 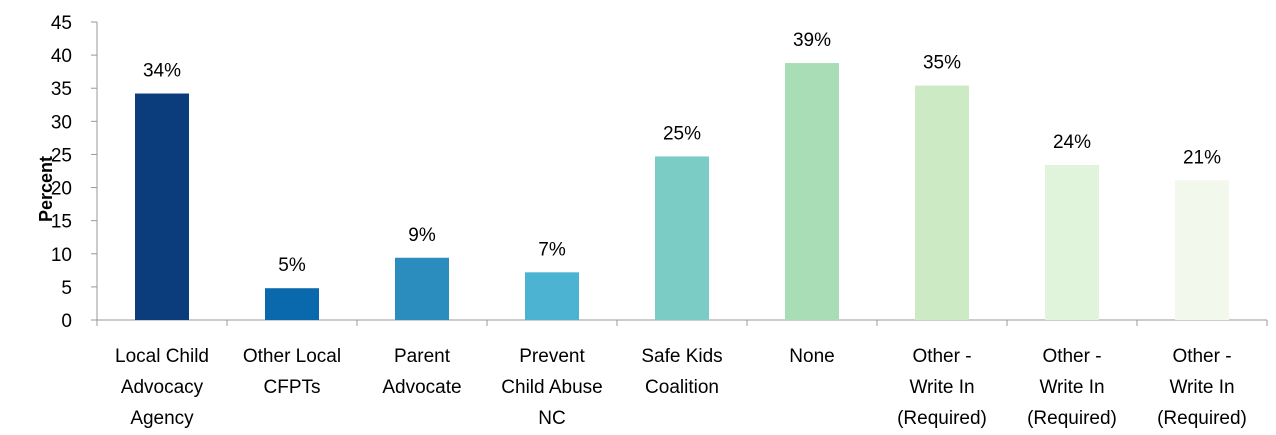 What do you see at coordinates (942, 63) in the screenshot?
I see `data-label: 35%` at bounding box center [942, 63].